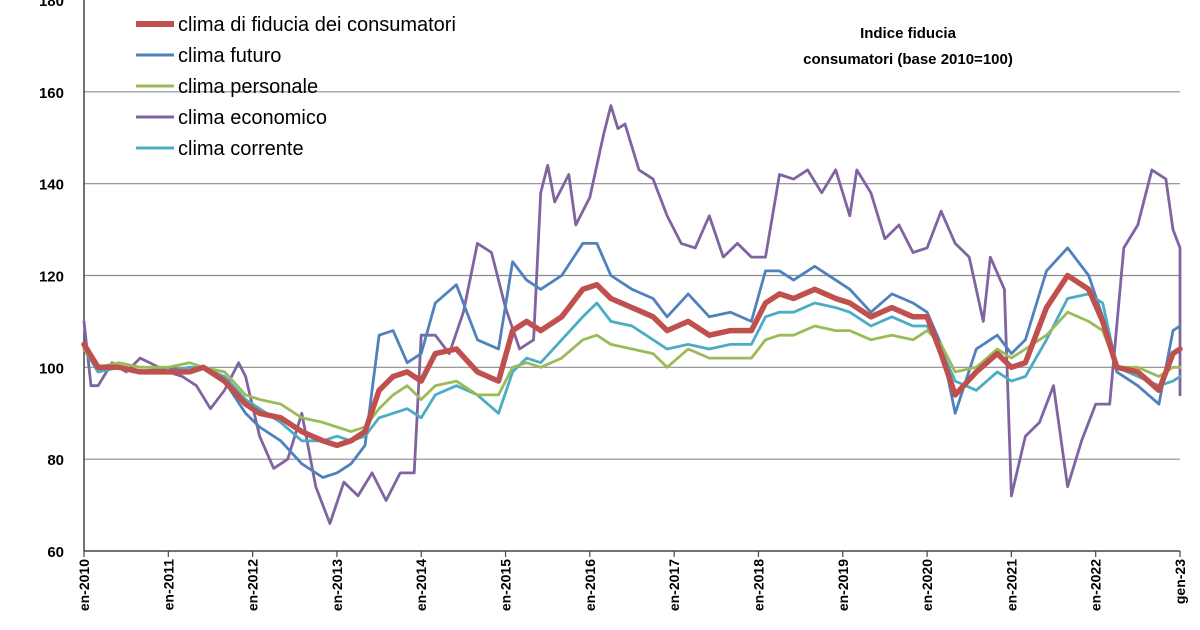 This screenshot has height=630, width=1200. I want to click on x-tick-label: en-2022, so click(1096, 585).